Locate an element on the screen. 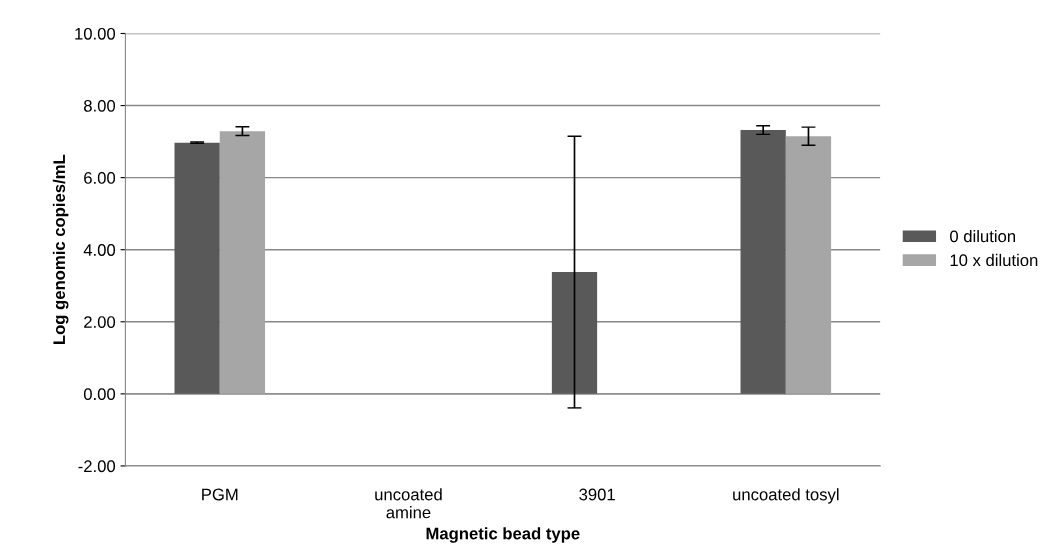  y-tick-label: -2.00 is located at coordinates (97, 466).